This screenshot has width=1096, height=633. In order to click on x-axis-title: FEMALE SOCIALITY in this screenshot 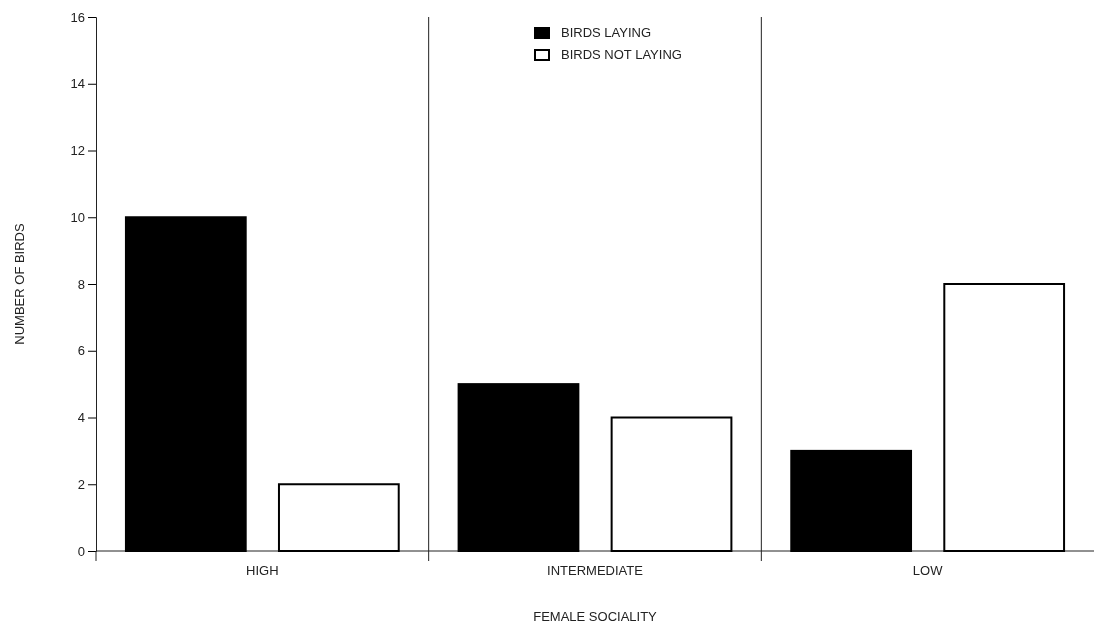, I will do `click(595, 616)`.